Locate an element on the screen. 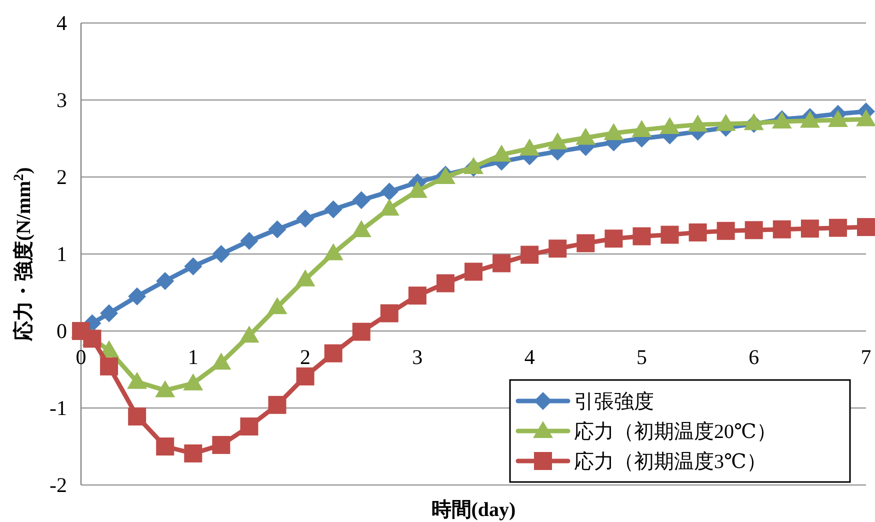 The width and height of the screenshot is (875, 522). x-tick-label: 0 is located at coordinates (81, 357).